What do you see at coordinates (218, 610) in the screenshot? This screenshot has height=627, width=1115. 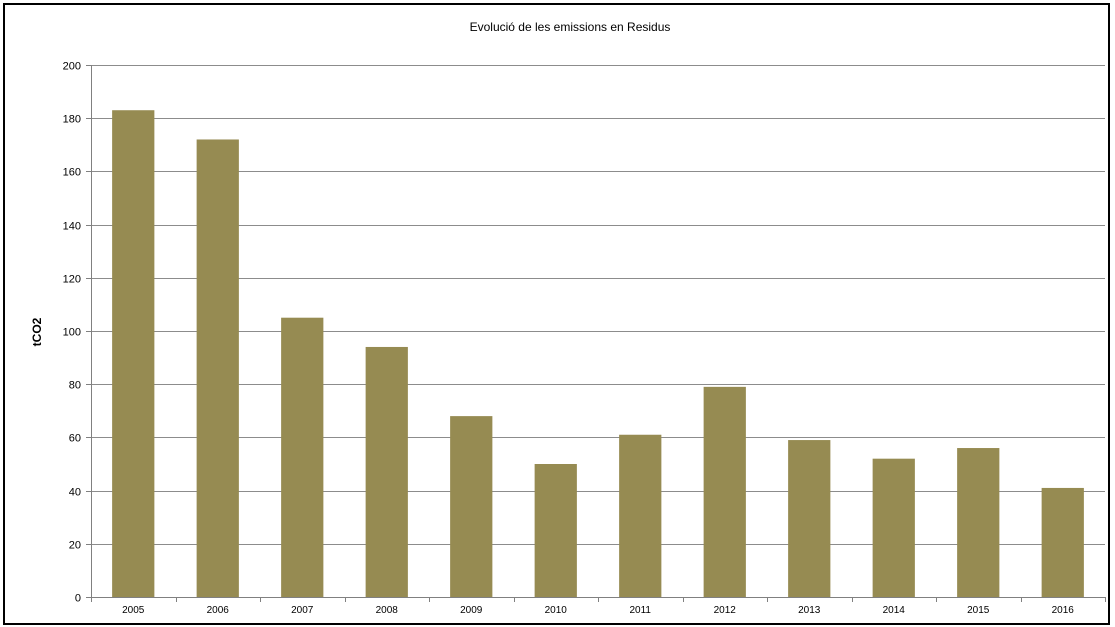 I see `x-tick-label: 2006` at bounding box center [218, 610].